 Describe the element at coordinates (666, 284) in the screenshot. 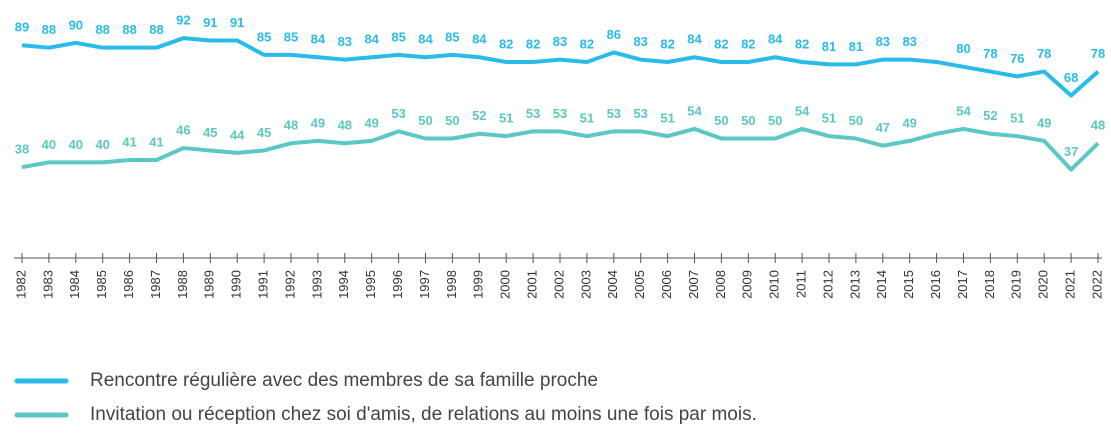

I see `x-tick-label: 2006` at that location.